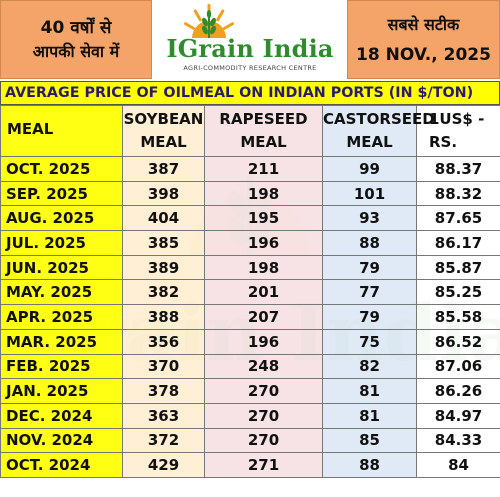 The width and height of the screenshot is (500, 497). What do you see at coordinates (250, 169) in the screenshot?
I see `table-row: OCT. 2025 387 211 99 88.37` at bounding box center [250, 169].